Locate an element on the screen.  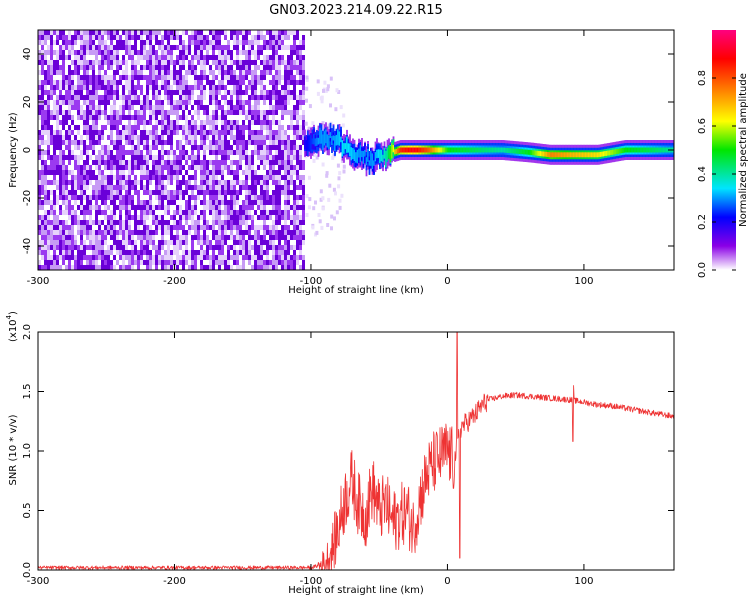
snr-y-tick-label: 1.5 is located at coordinates (27, 392).